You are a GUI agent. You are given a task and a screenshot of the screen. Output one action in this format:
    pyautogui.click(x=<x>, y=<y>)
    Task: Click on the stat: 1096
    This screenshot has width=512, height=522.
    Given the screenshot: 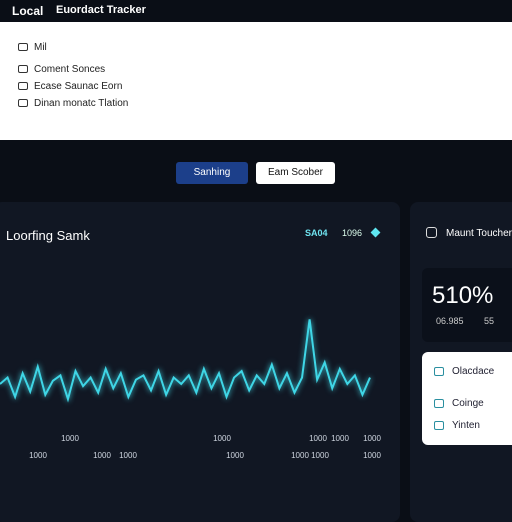 What is the action you would take?
    pyautogui.click(x=352, y=233)
    